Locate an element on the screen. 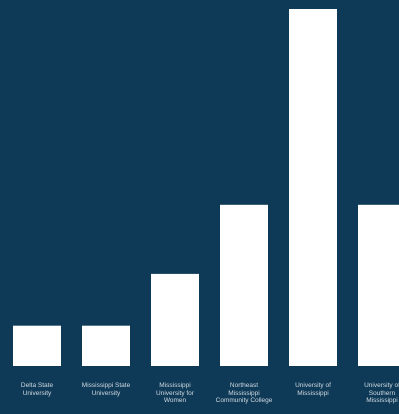  x-tick-label: Mississippi State University is located at coordinates (106, 389).